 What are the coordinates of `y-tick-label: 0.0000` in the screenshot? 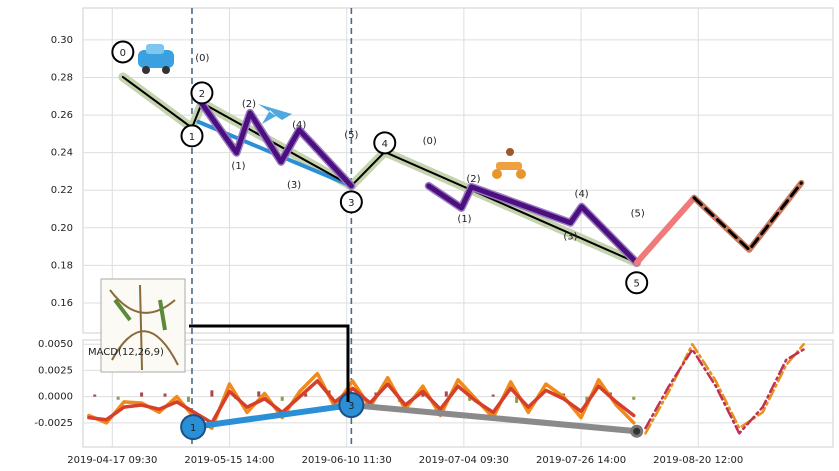 It's located at (55, 397).